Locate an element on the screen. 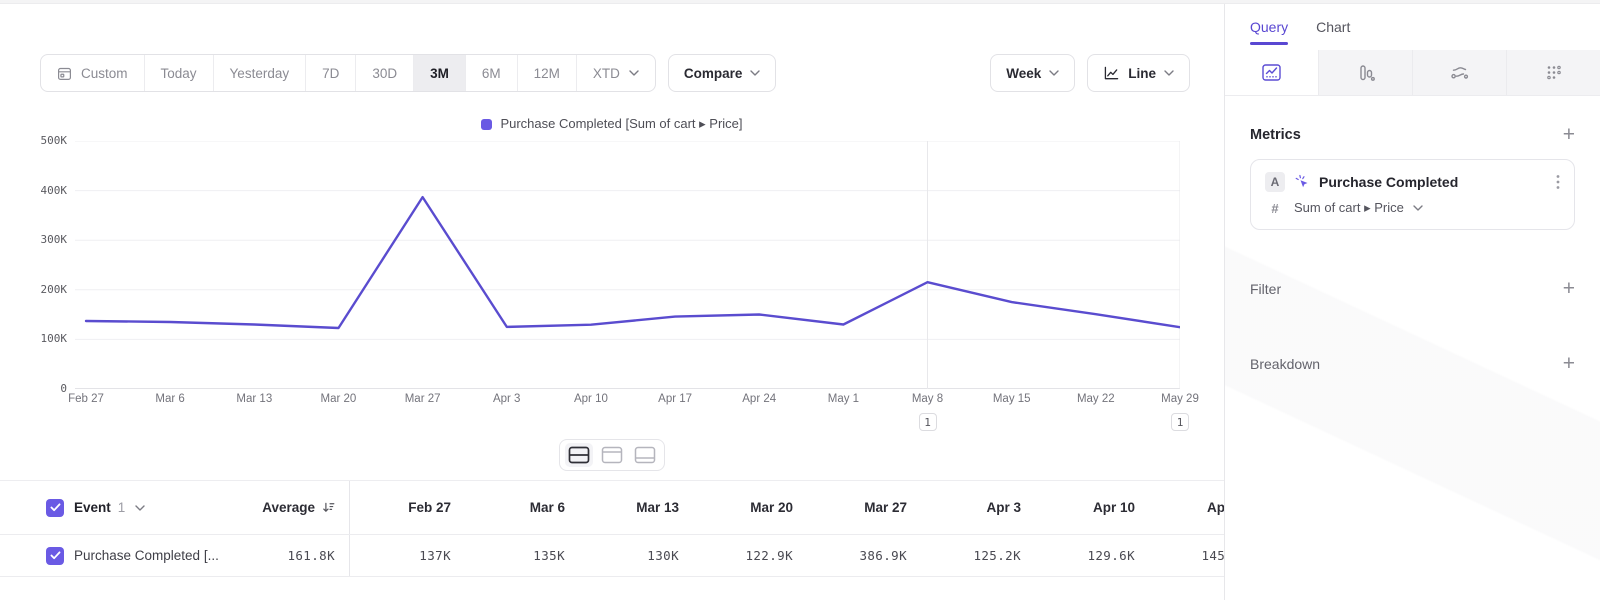 The width and height of the screenshot is (1600, 600). y-axis: 0 100K 200K 300K 400K 500K is located at coordinates (37, 264).